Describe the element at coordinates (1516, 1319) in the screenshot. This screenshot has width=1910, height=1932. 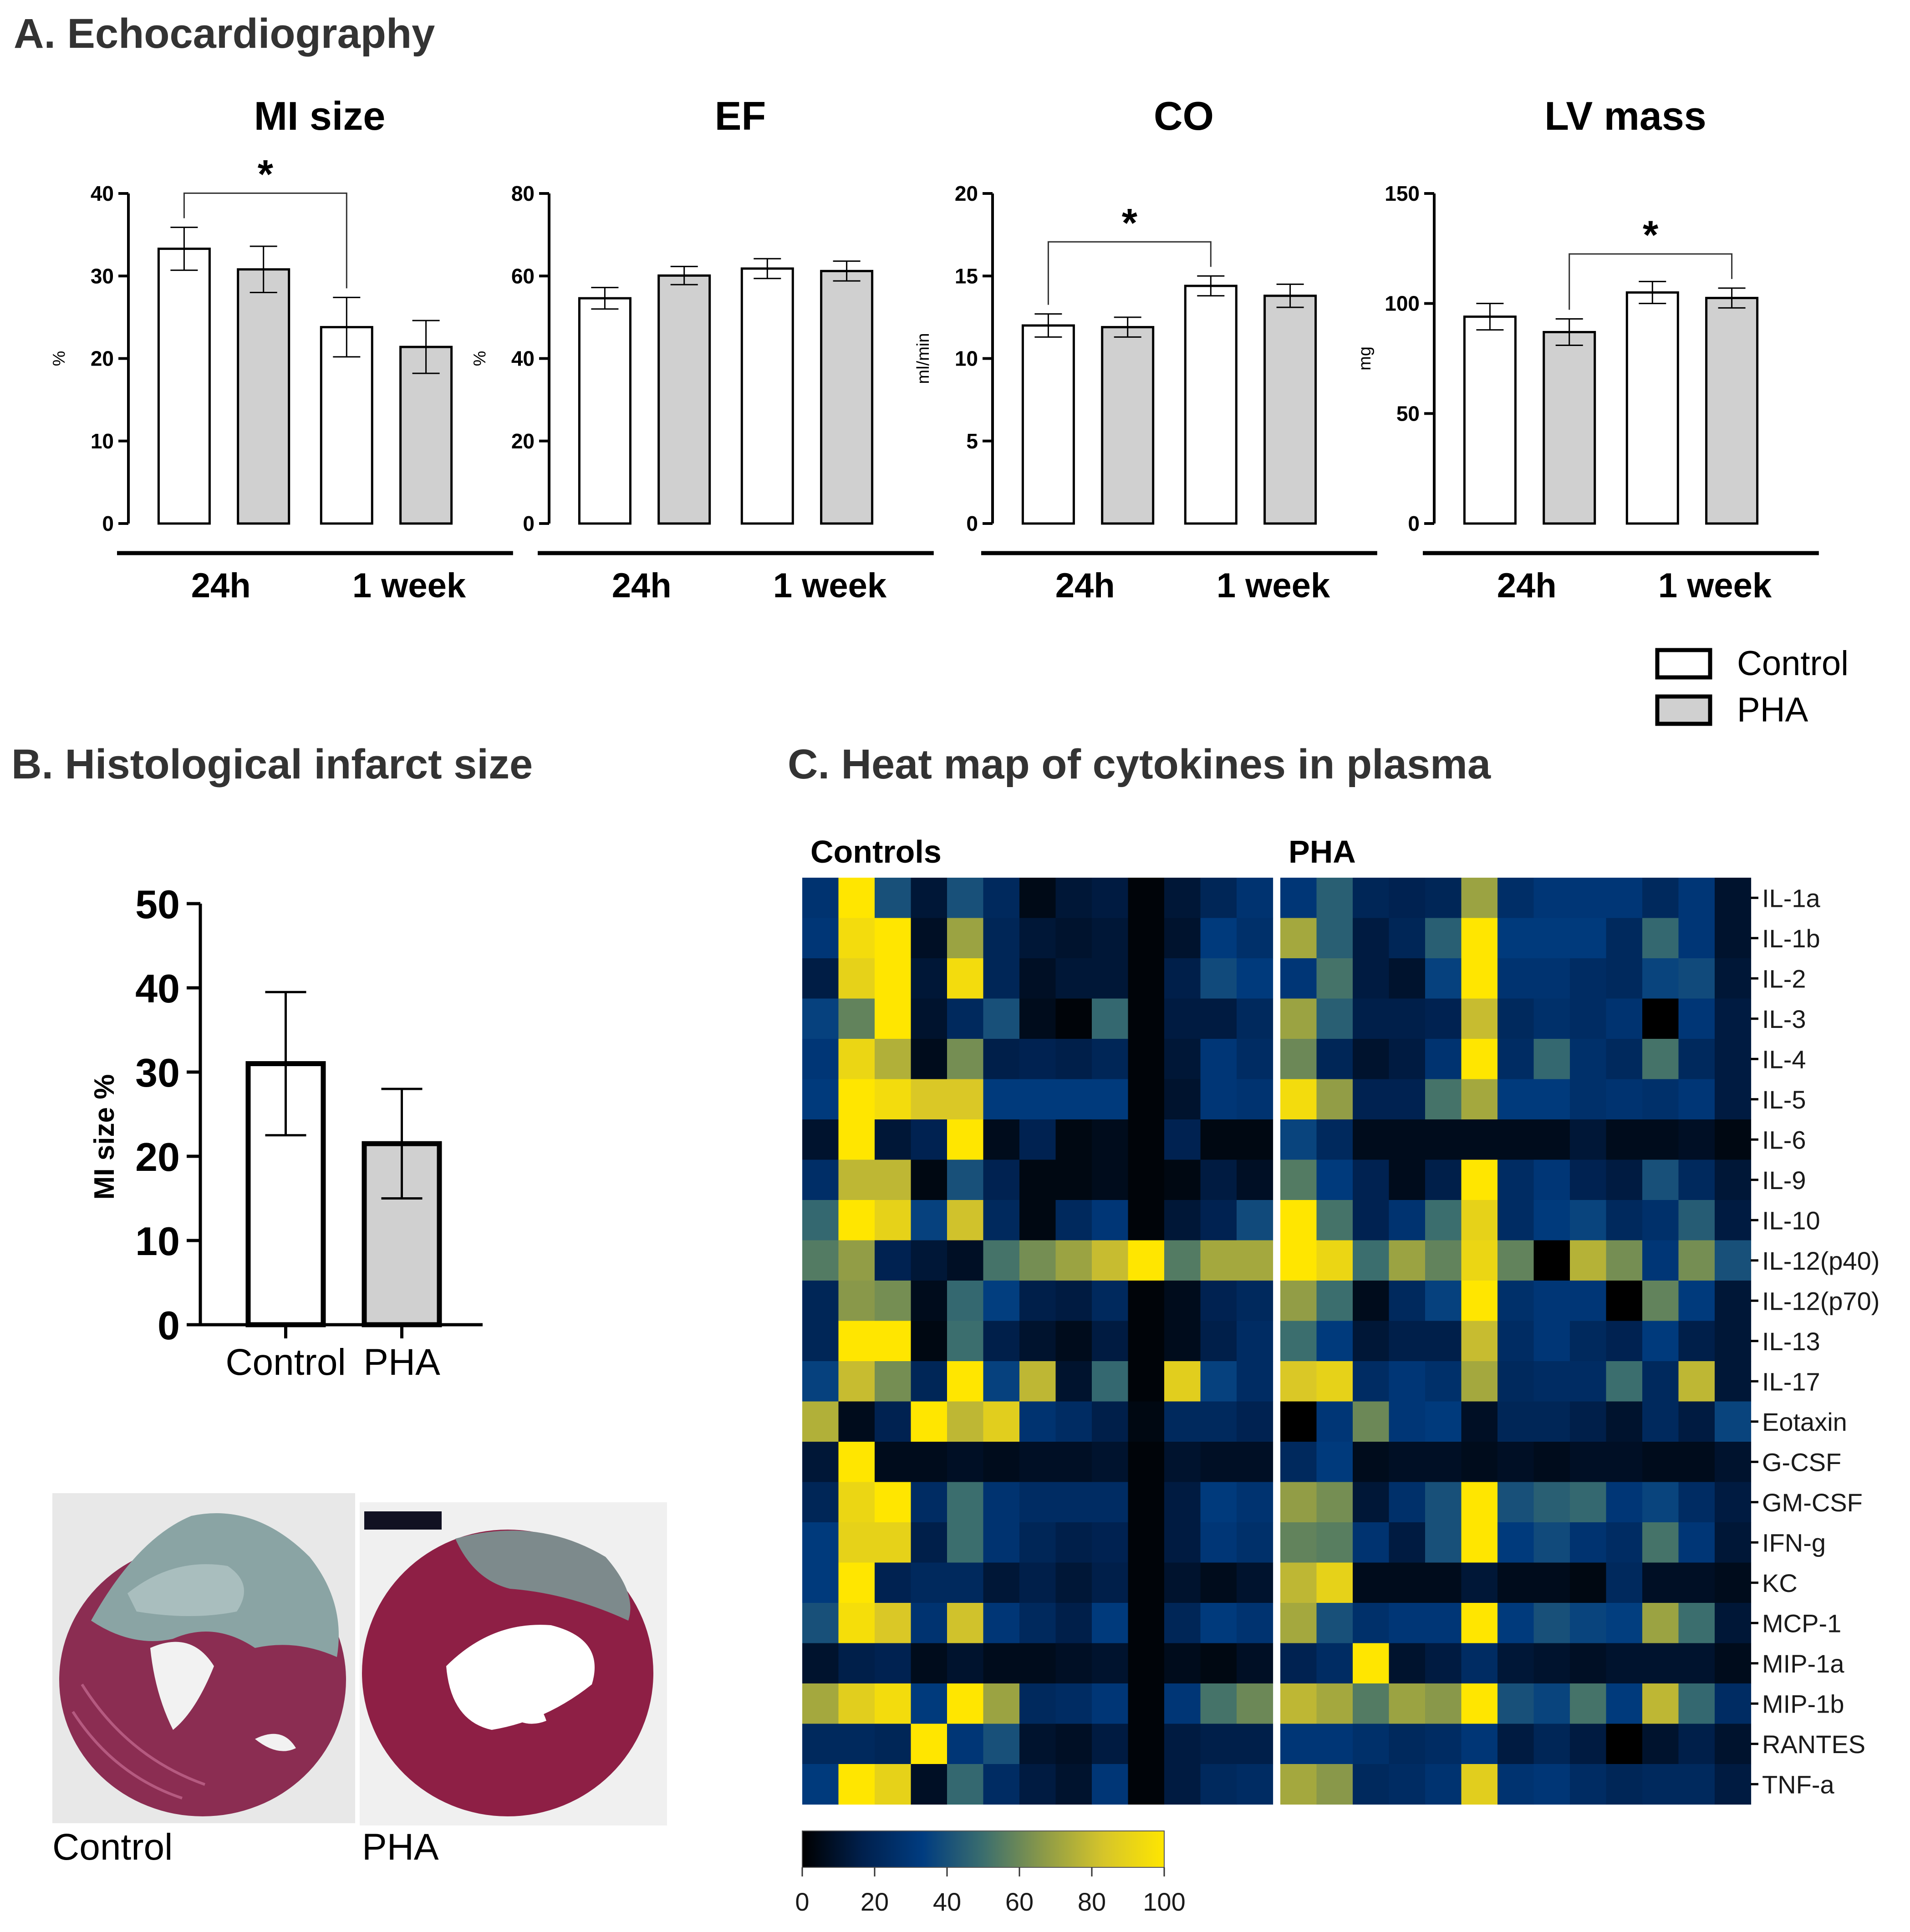
I see `heatmap-group-pha: PHA` at that location.